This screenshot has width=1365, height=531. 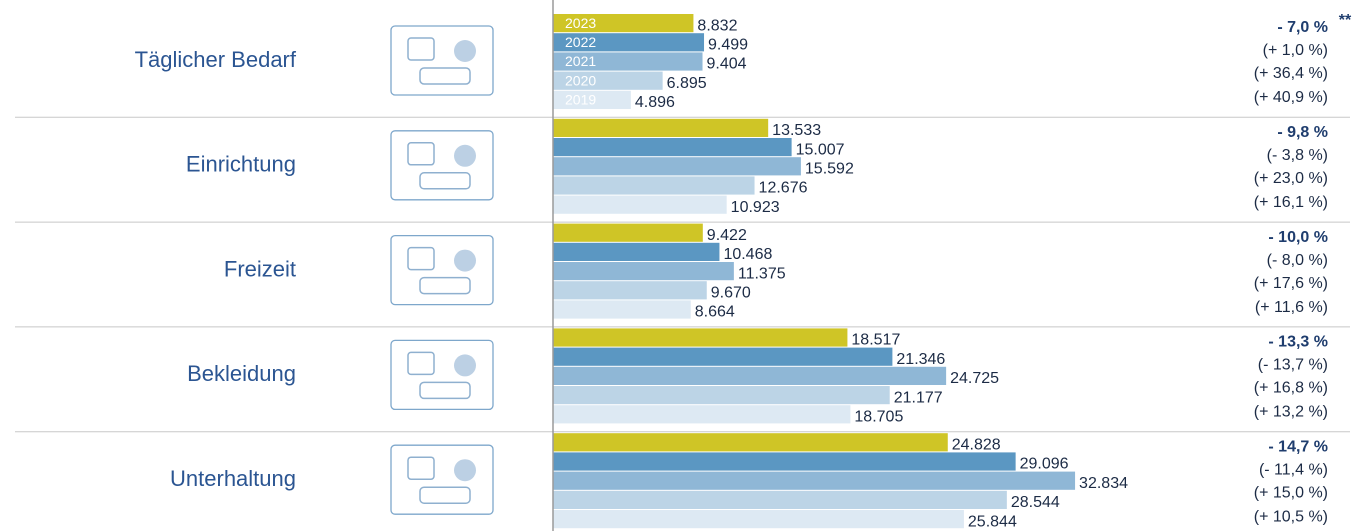 What do you see at coordinates (1298, 237) in the screenshot?
I see `change-label-main: - 10,0 %` at bounding box center [1298, 237].